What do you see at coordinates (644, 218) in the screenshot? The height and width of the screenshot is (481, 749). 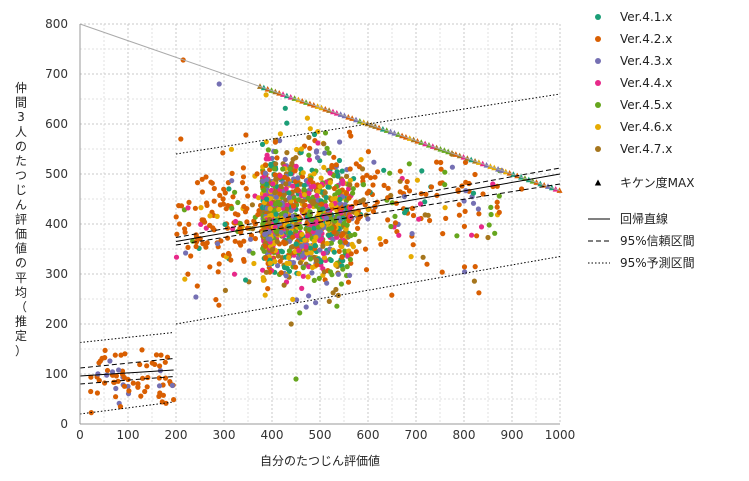 I see `legend-label: 回帰直線` at bounding box center [644, 218].